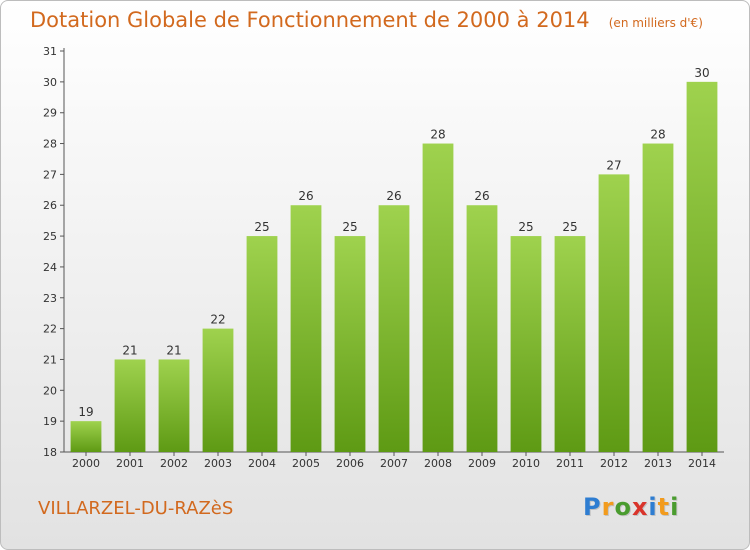  I want to click on x-tick-label: 2006, so click(350, 463).